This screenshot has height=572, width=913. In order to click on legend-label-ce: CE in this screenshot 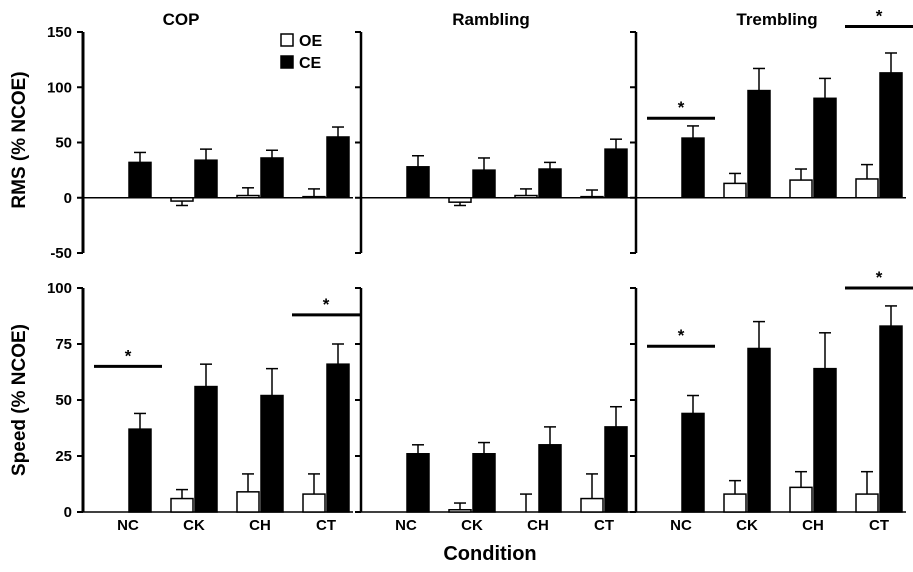, I will do `click(310, 63)`.